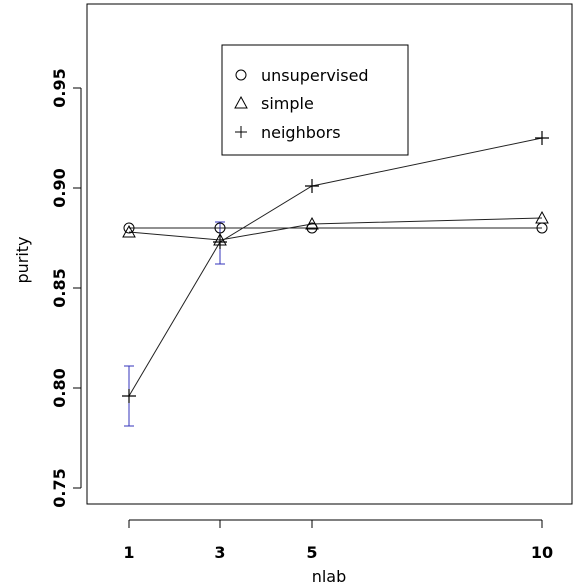 Image resolution: width=577 pixels, height=587 pixels. I want to click on legend-label-simple: simple, so click(287, 103).